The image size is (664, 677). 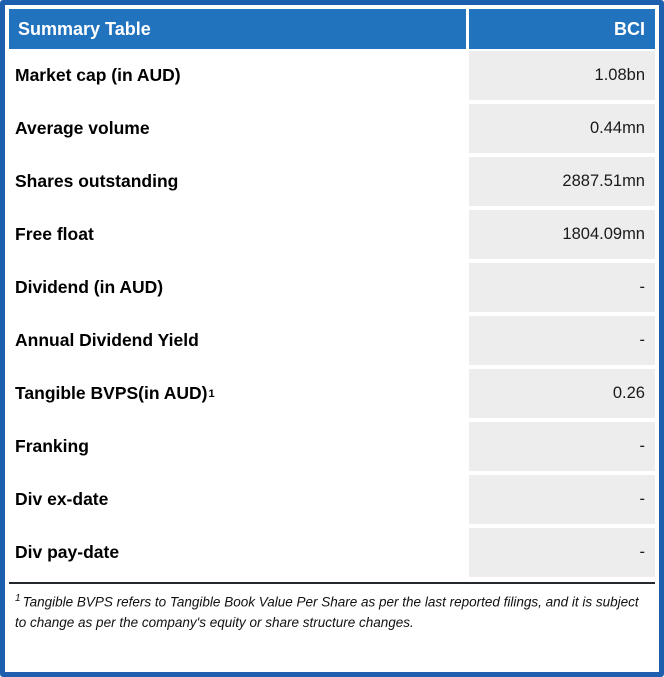 I want to click on row-label-text: Free float, so click(x=54, y=234).